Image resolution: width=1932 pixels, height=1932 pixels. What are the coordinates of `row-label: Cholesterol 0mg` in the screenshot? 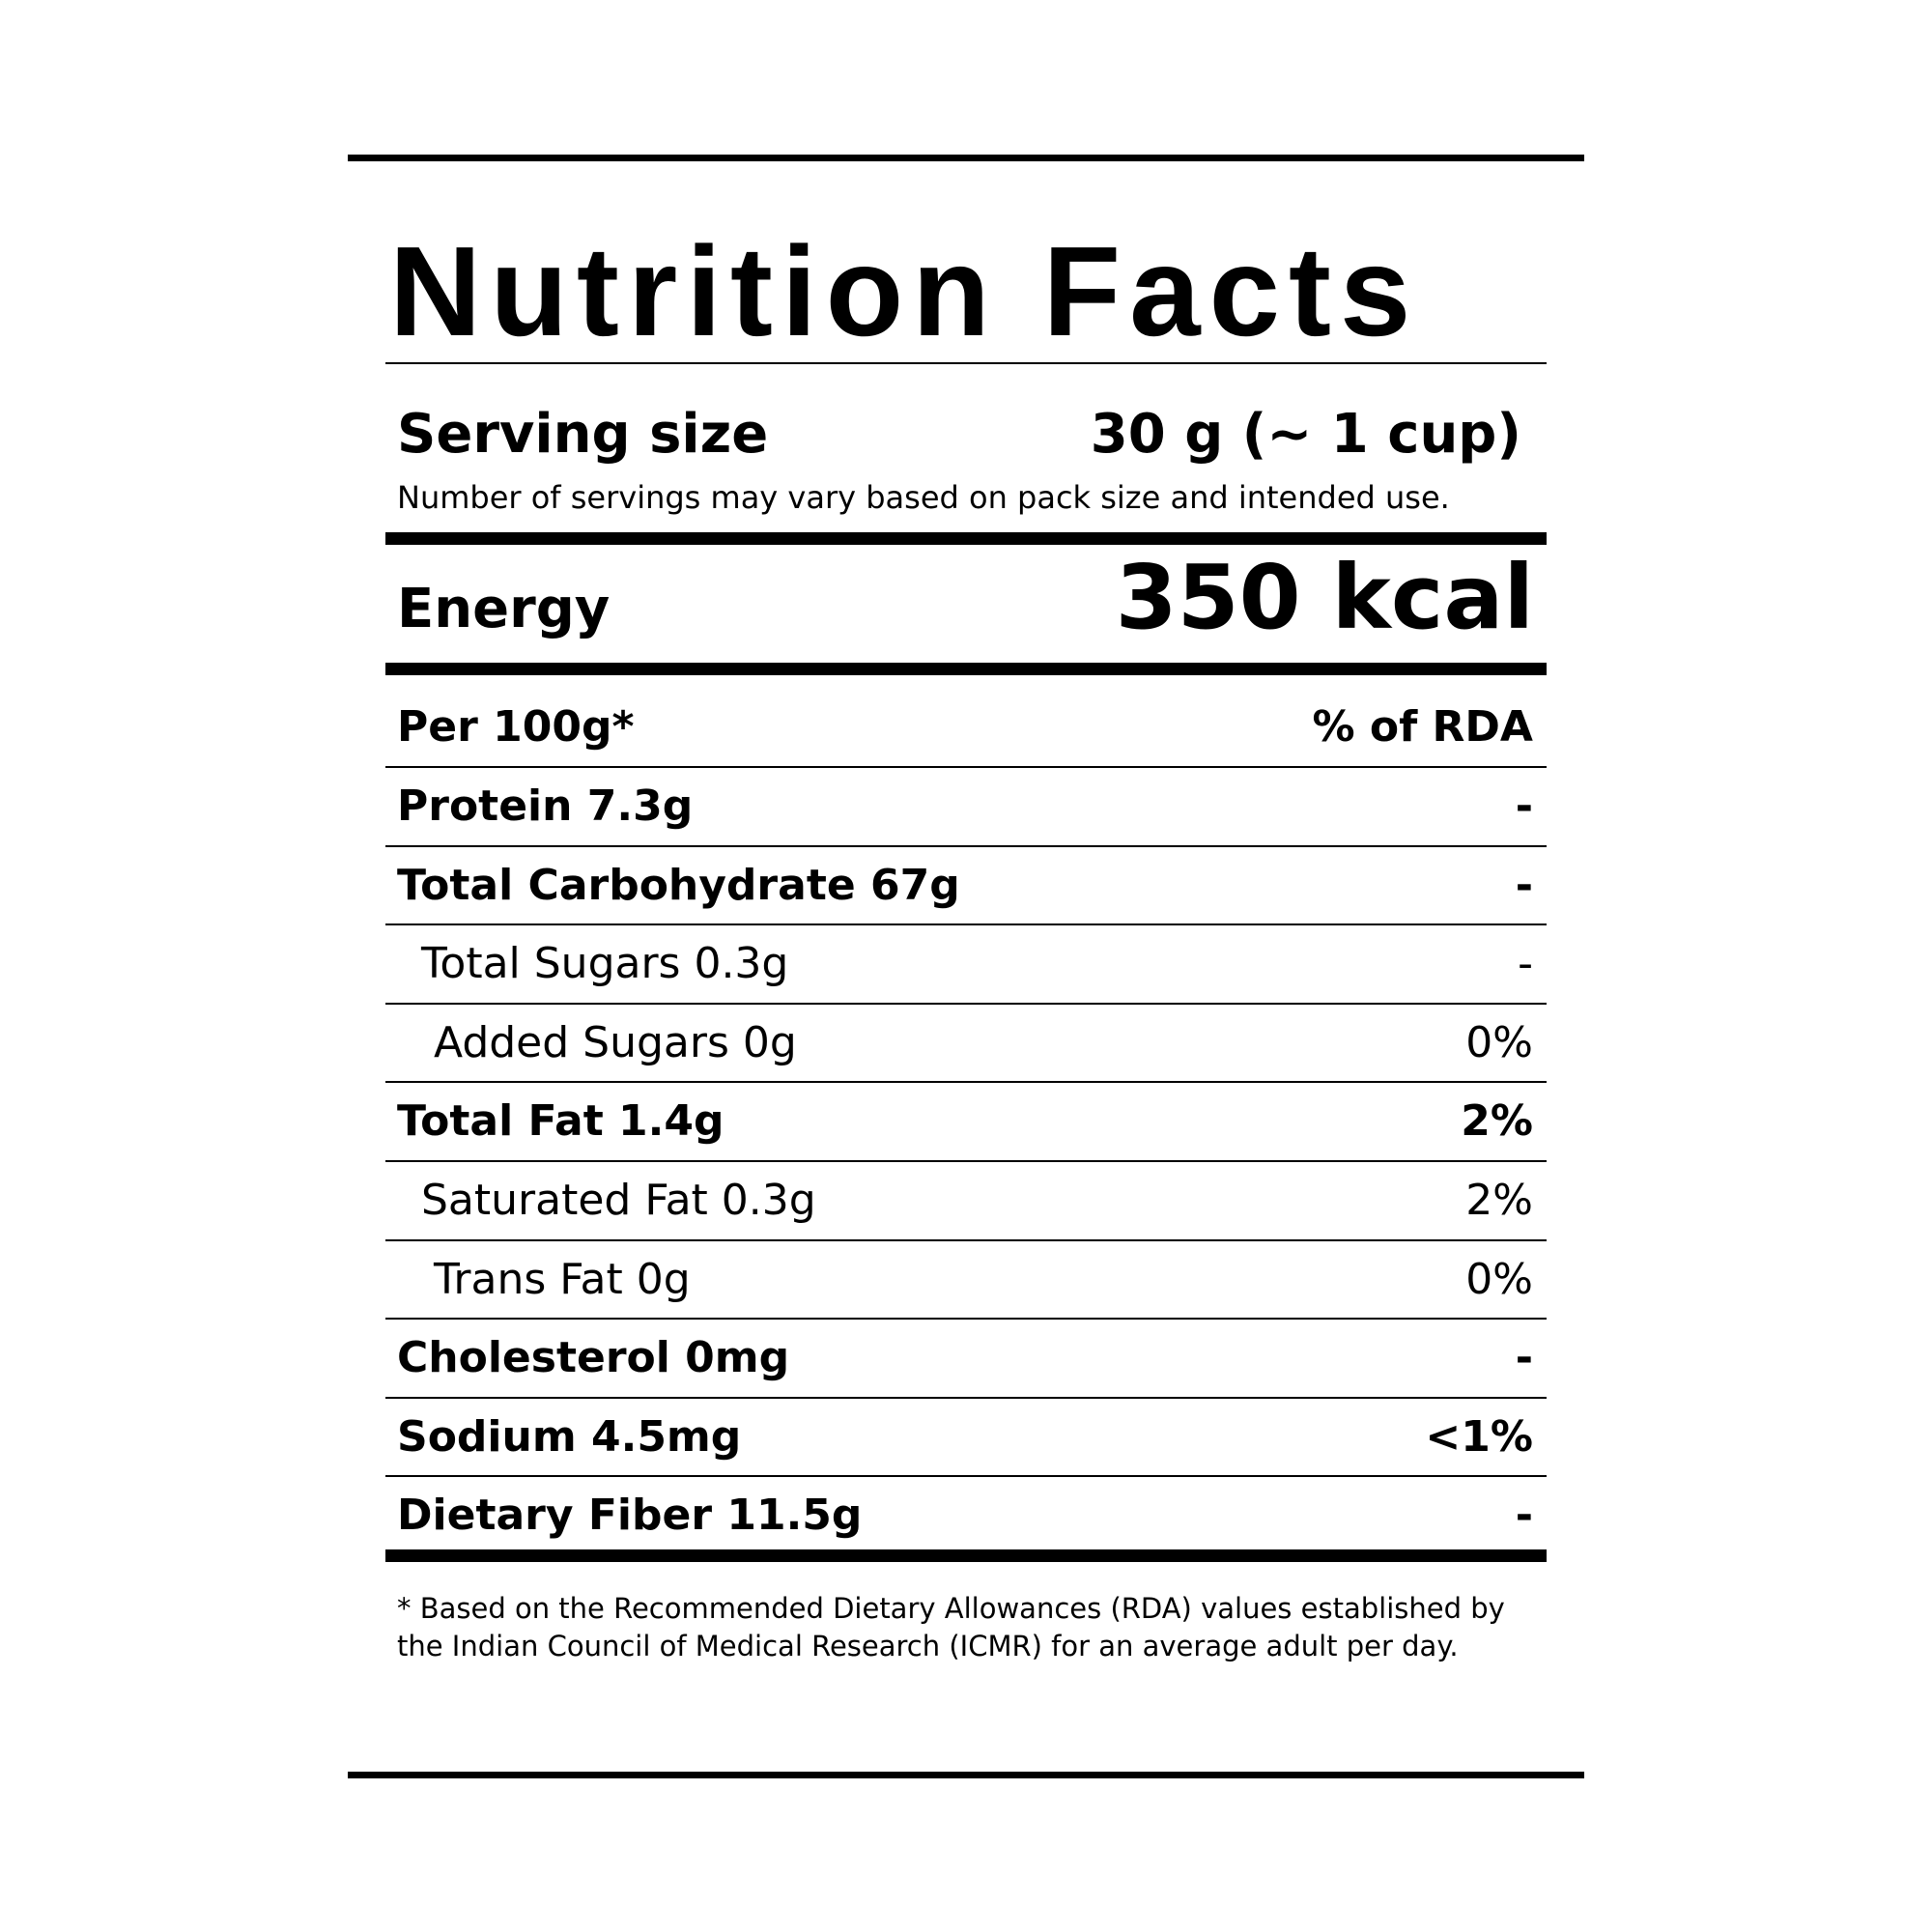 It's located at (593, 1358).